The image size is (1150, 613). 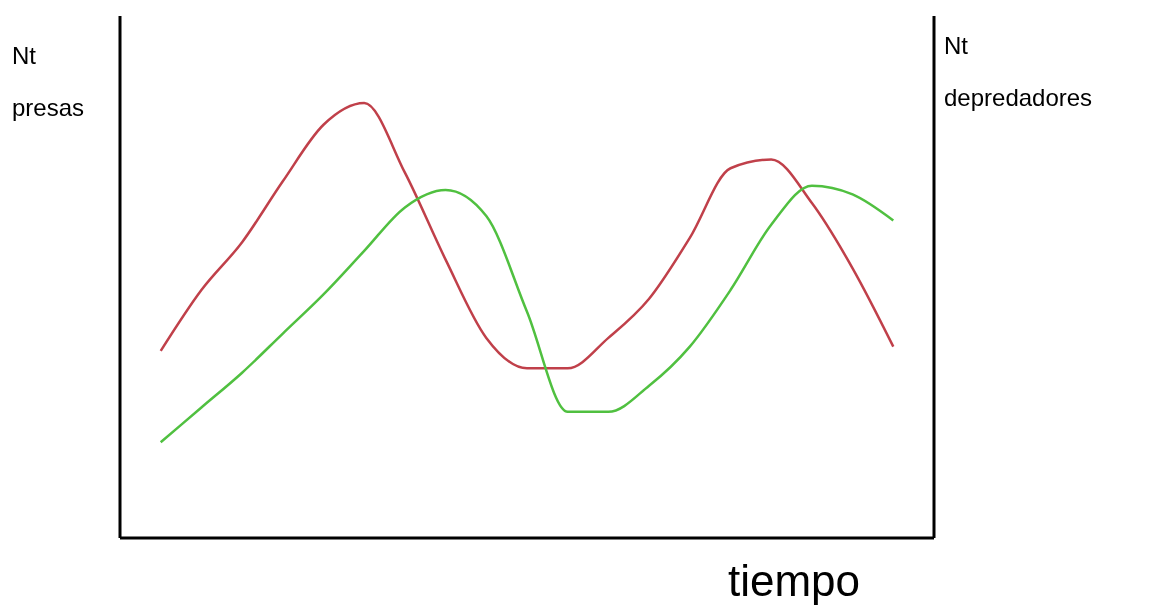 I want to click on y2-axis-title: Nt depredadores, so click(x=1019, y=72).